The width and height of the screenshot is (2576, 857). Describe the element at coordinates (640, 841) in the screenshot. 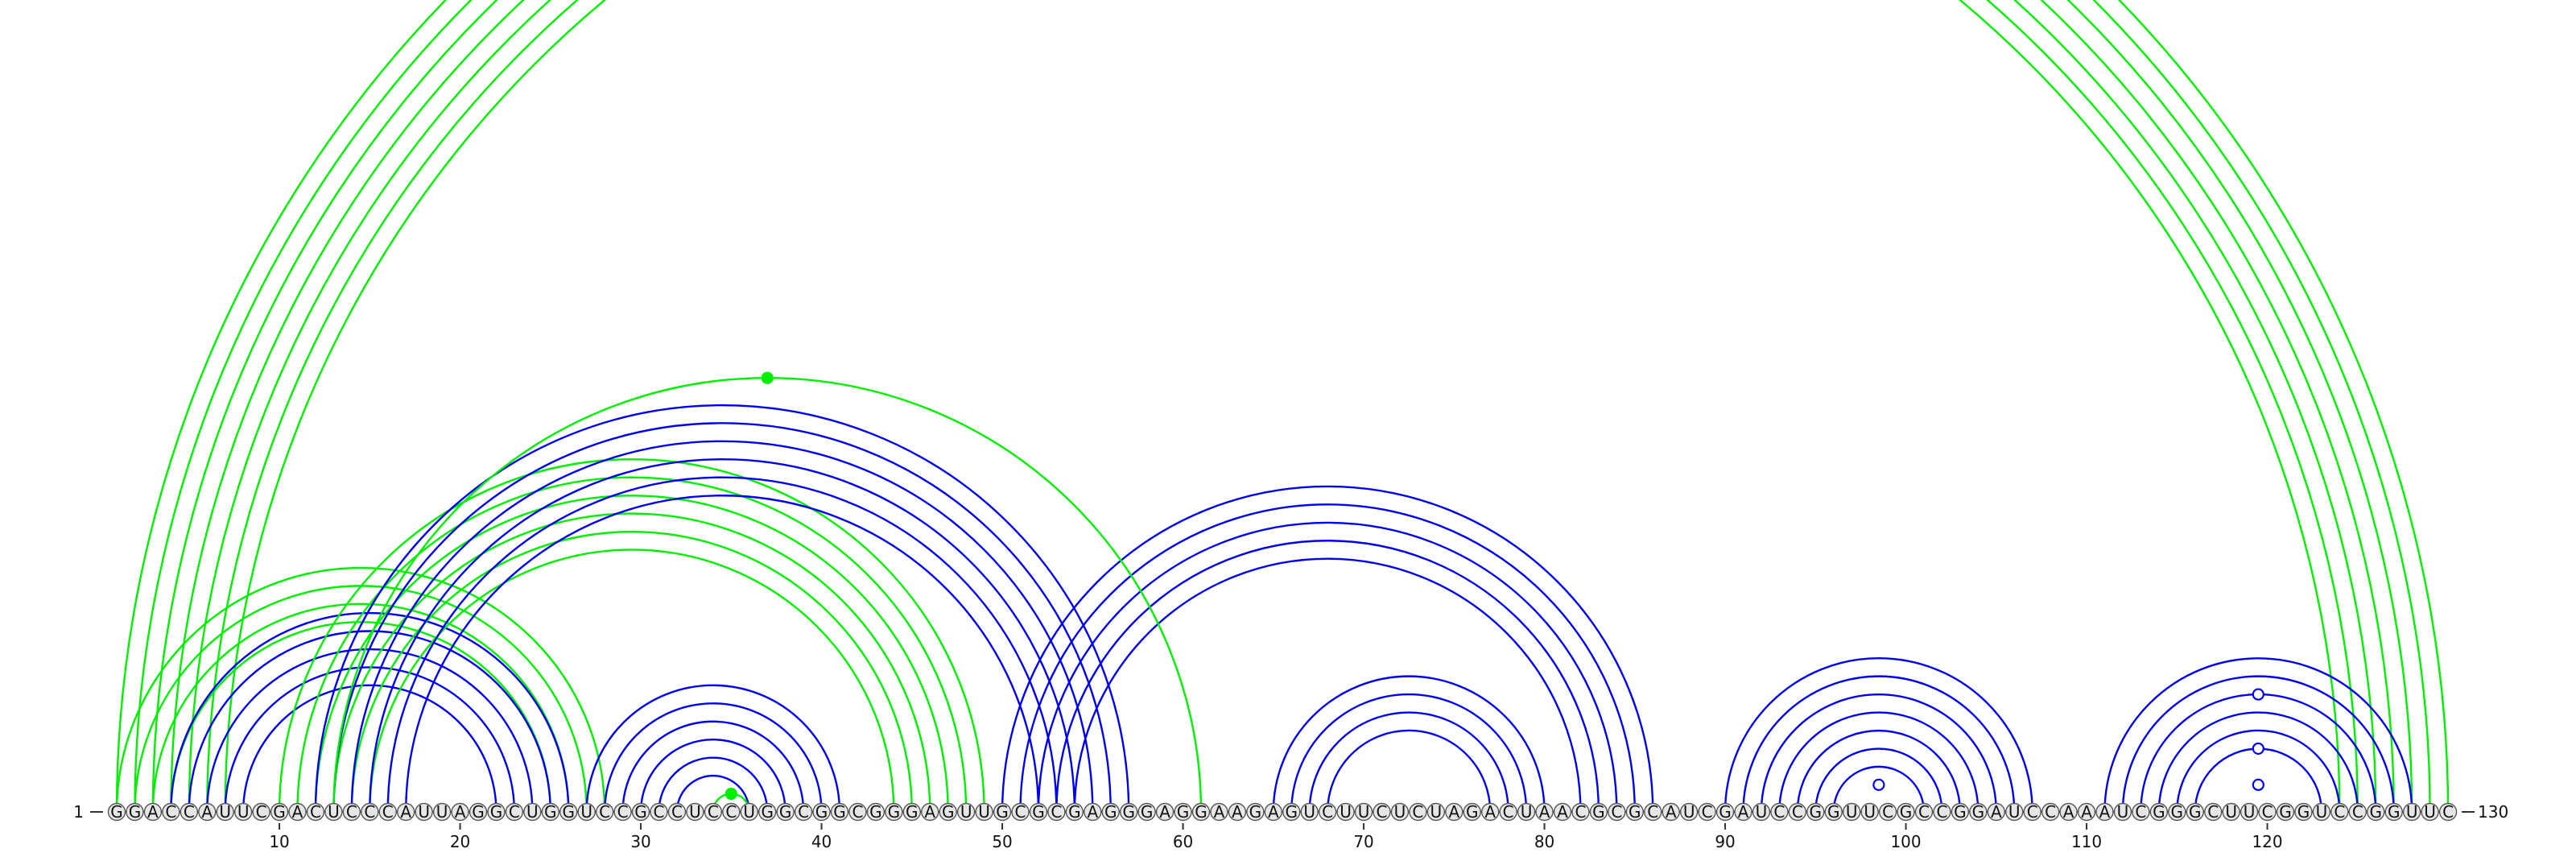

I see `tick-label: 30` at that location.